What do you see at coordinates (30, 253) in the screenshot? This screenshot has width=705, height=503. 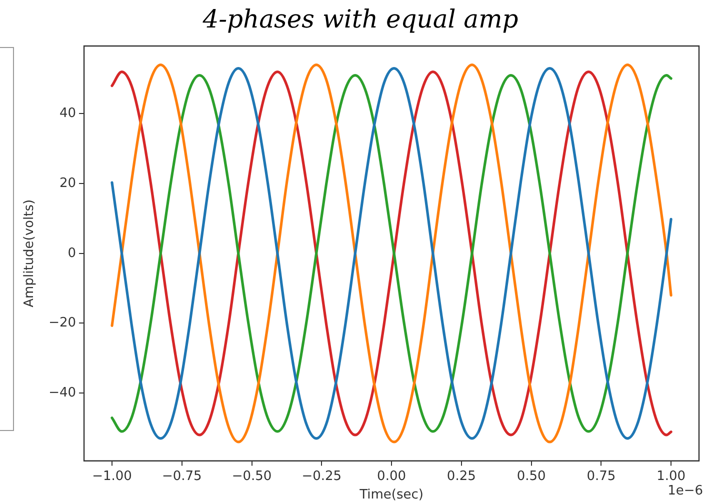 I see `y-axis-title: Amplitude(volts)` at bounding box center [30, 253].